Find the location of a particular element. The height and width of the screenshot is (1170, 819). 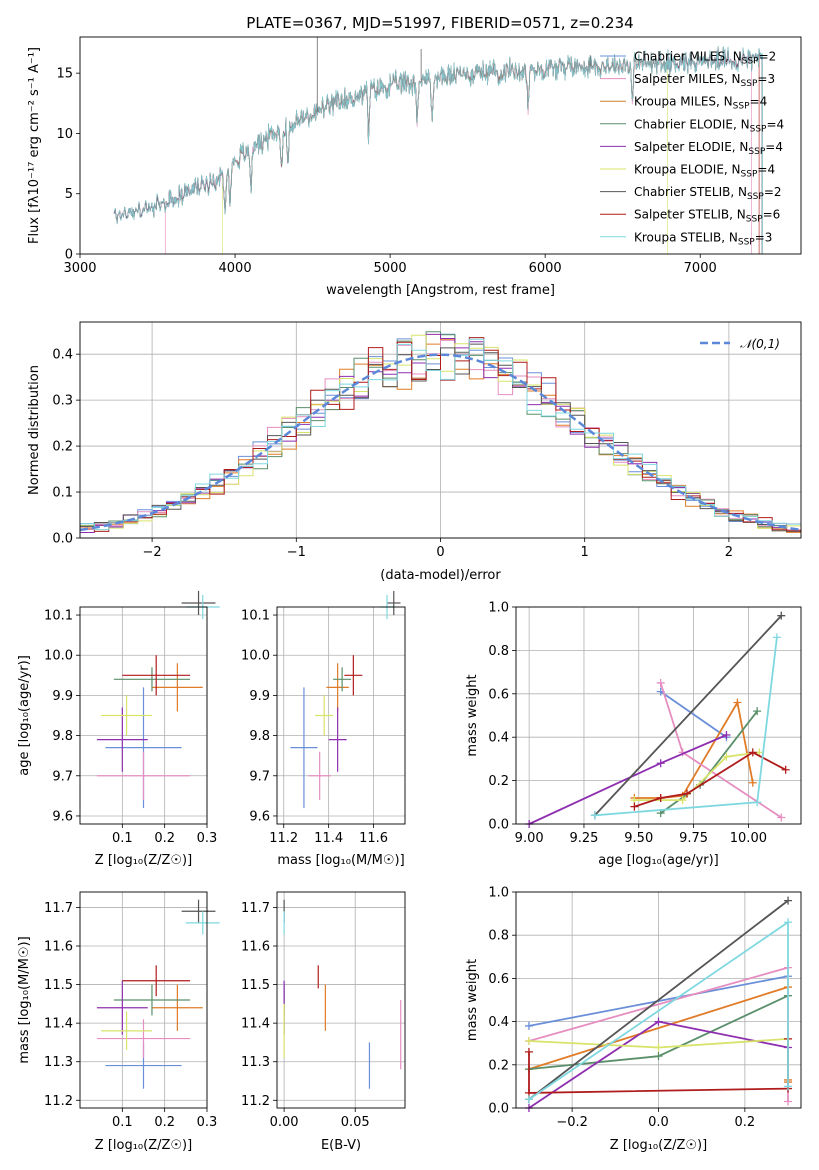

x-tick-label: 11.4 is located at coordinates (328, 838).